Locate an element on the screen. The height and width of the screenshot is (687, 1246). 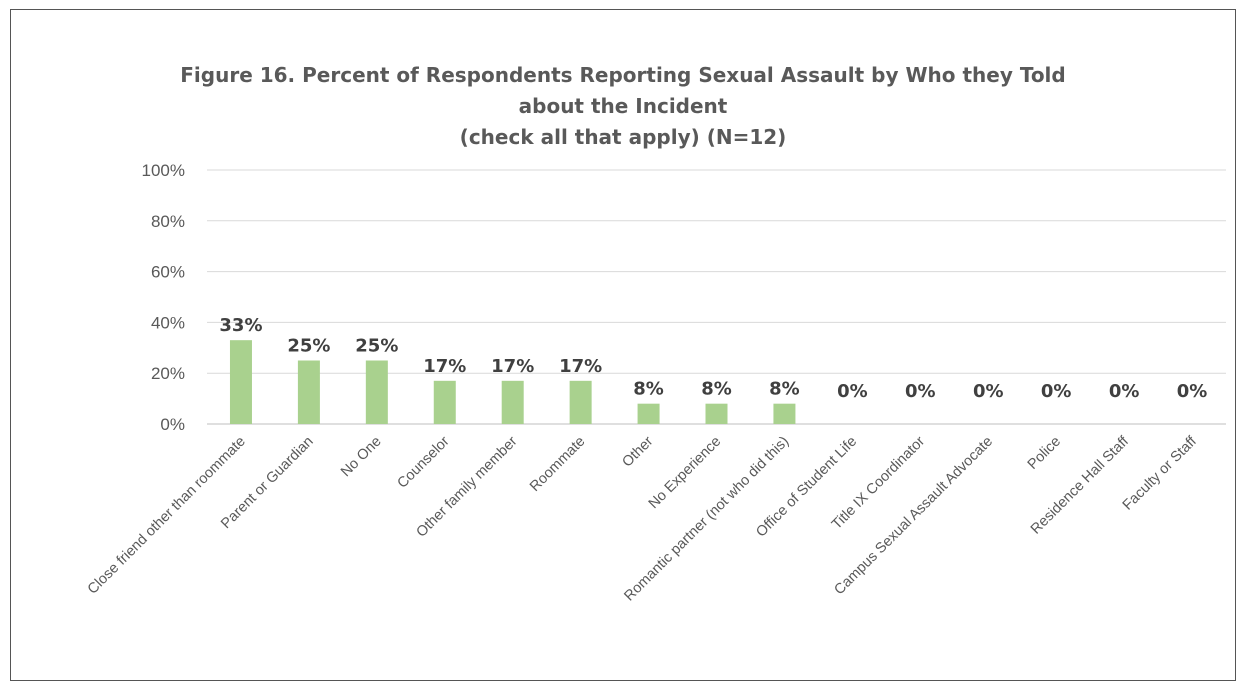
category-label: Other is located at coordinates (637, 451).